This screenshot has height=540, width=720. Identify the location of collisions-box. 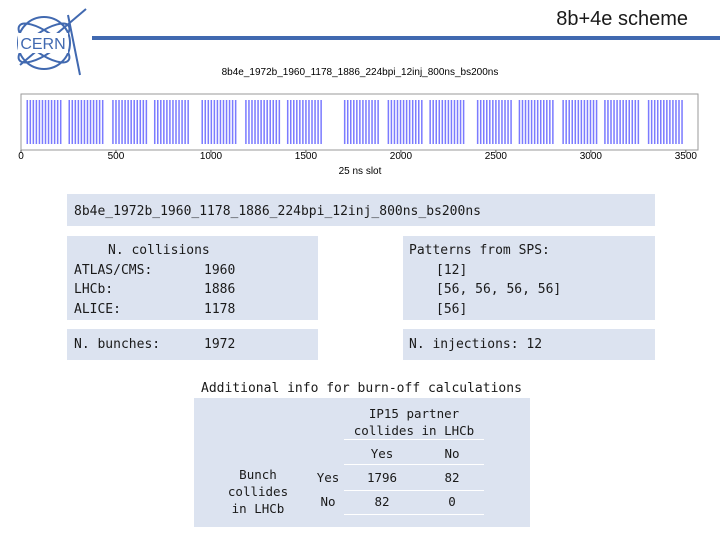
(192, 278).